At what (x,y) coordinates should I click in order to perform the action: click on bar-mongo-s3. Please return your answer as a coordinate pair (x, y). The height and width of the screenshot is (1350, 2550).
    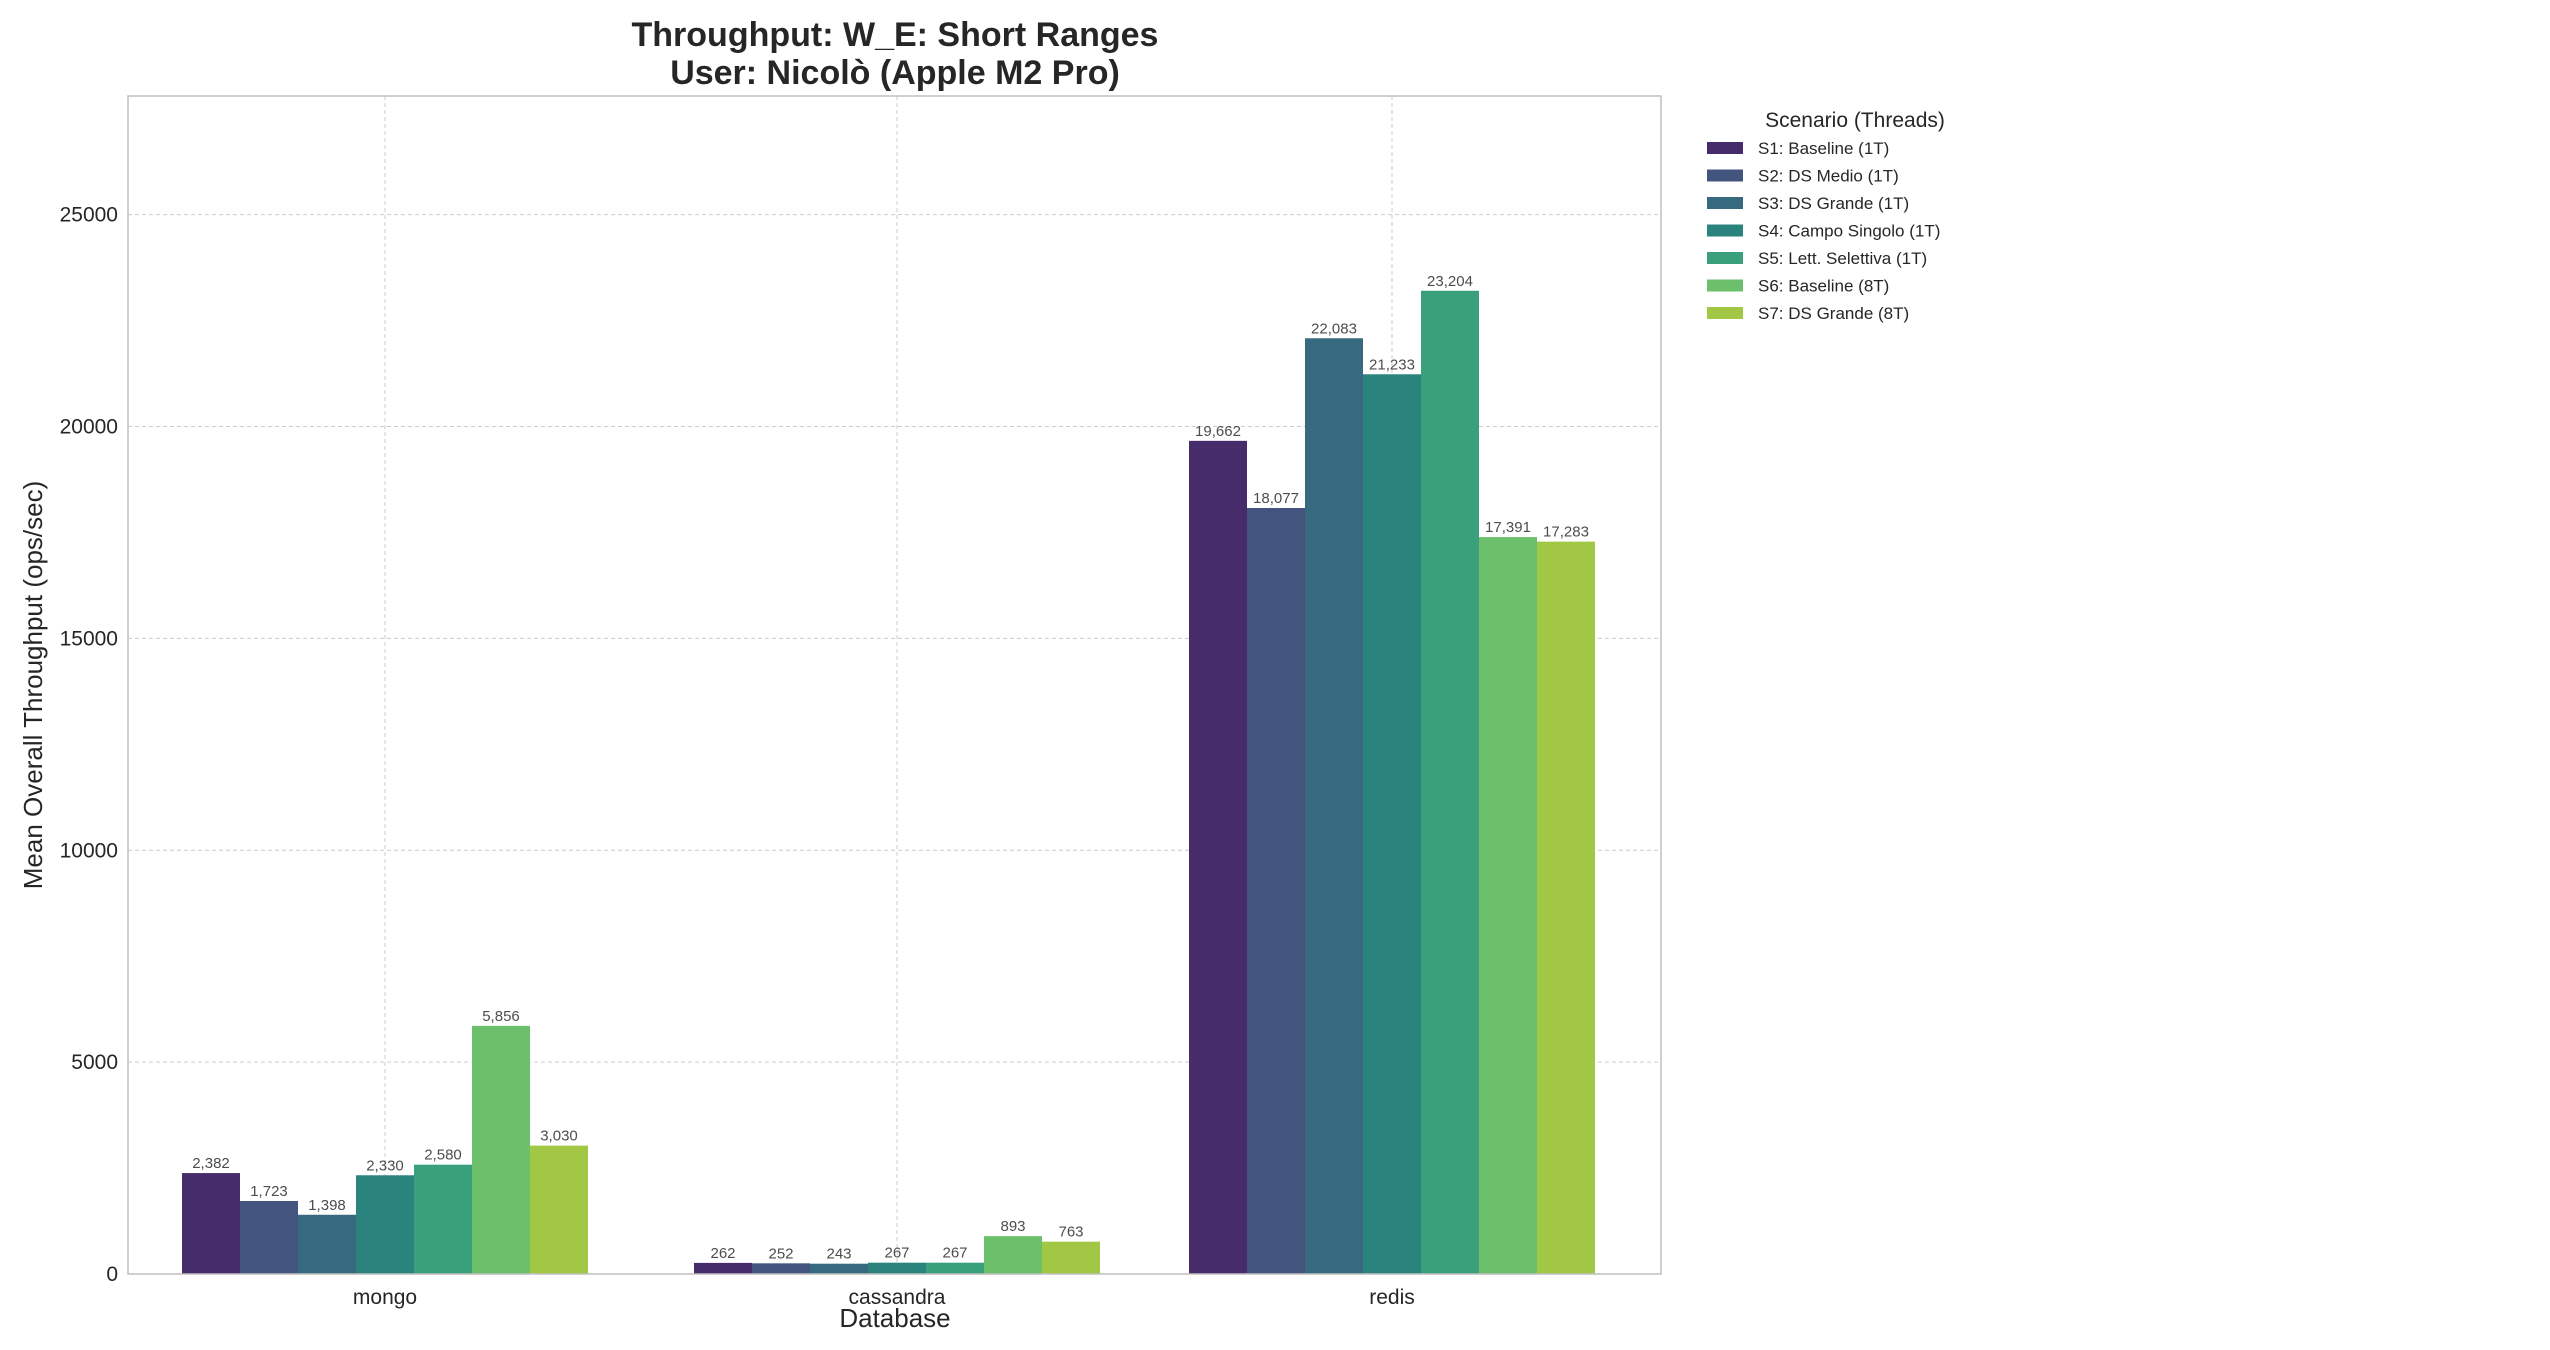
    Looking at the image, I should click on (327, 1244).